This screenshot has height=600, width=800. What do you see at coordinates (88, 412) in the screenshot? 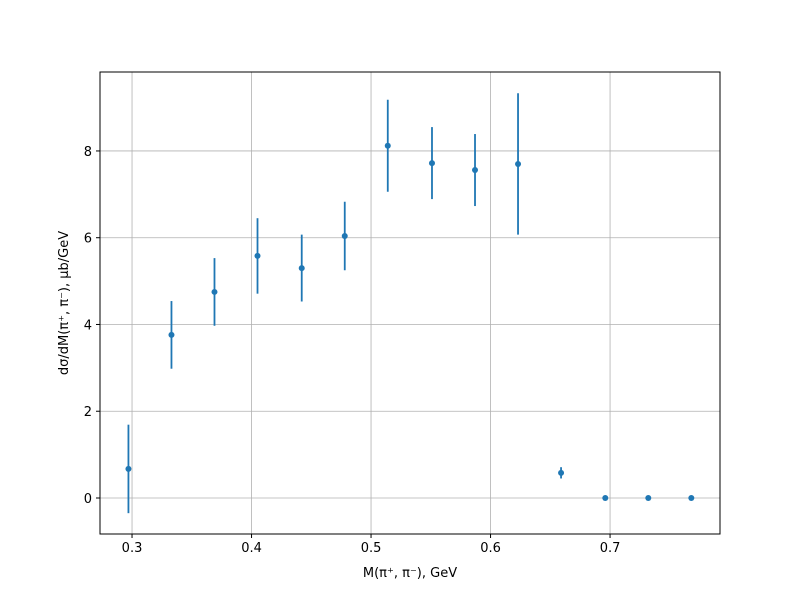
I see `y-tick-label: 2` at bounding box center [88, 412].